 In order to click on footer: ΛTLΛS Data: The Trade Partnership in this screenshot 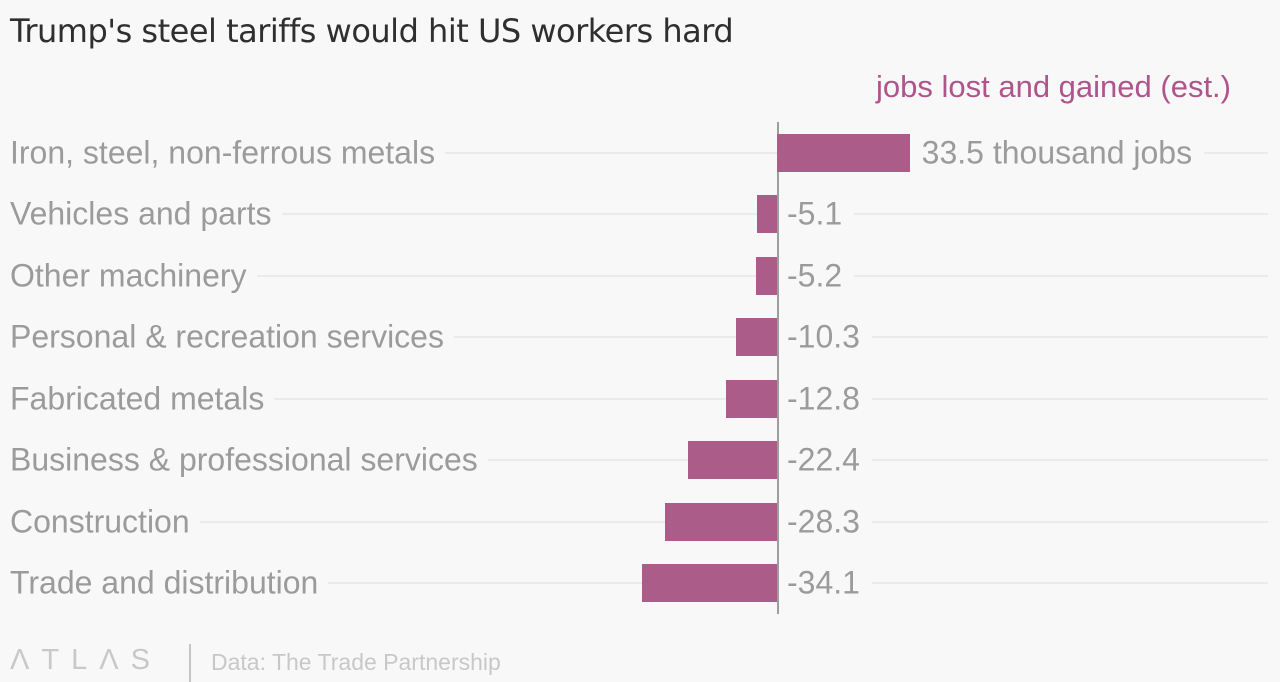, I will do `click(640, 660)`.